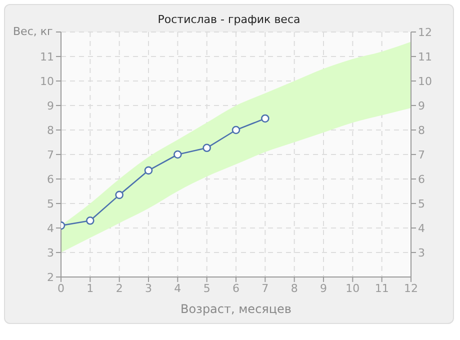  Describe the element at coordinates (50, 105) in the screenshot. I see `y-tick-label: 9` at that location.